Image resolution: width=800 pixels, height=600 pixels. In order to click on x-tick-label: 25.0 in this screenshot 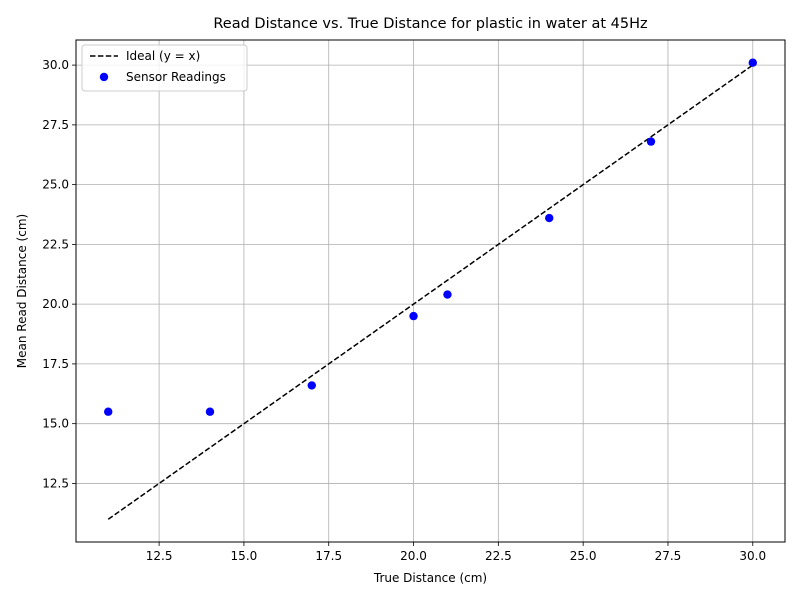, I will do `click(583, 556)`.